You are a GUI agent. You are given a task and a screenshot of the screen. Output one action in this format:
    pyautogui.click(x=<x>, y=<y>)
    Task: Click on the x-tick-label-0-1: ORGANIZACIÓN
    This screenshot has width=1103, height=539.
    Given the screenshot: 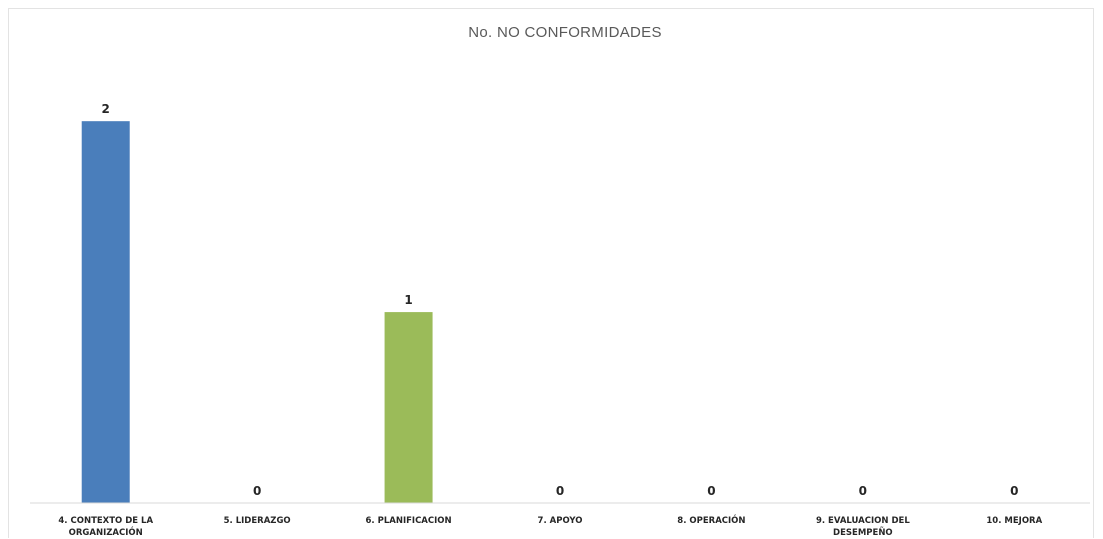 What is the action you would take?
    pyautogui.click(x=106, y=532)
    